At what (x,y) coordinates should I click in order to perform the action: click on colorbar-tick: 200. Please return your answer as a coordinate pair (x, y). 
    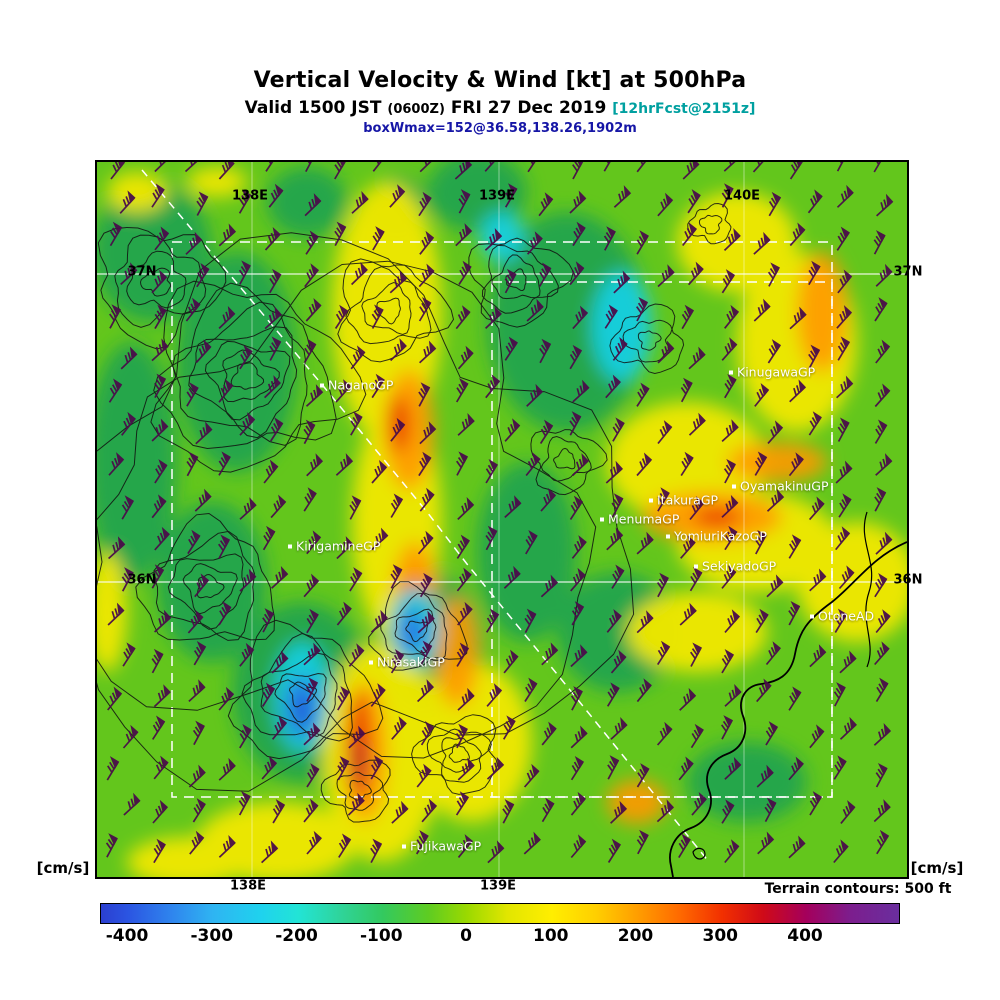
    Looking at the image, I should click on (635, 936).